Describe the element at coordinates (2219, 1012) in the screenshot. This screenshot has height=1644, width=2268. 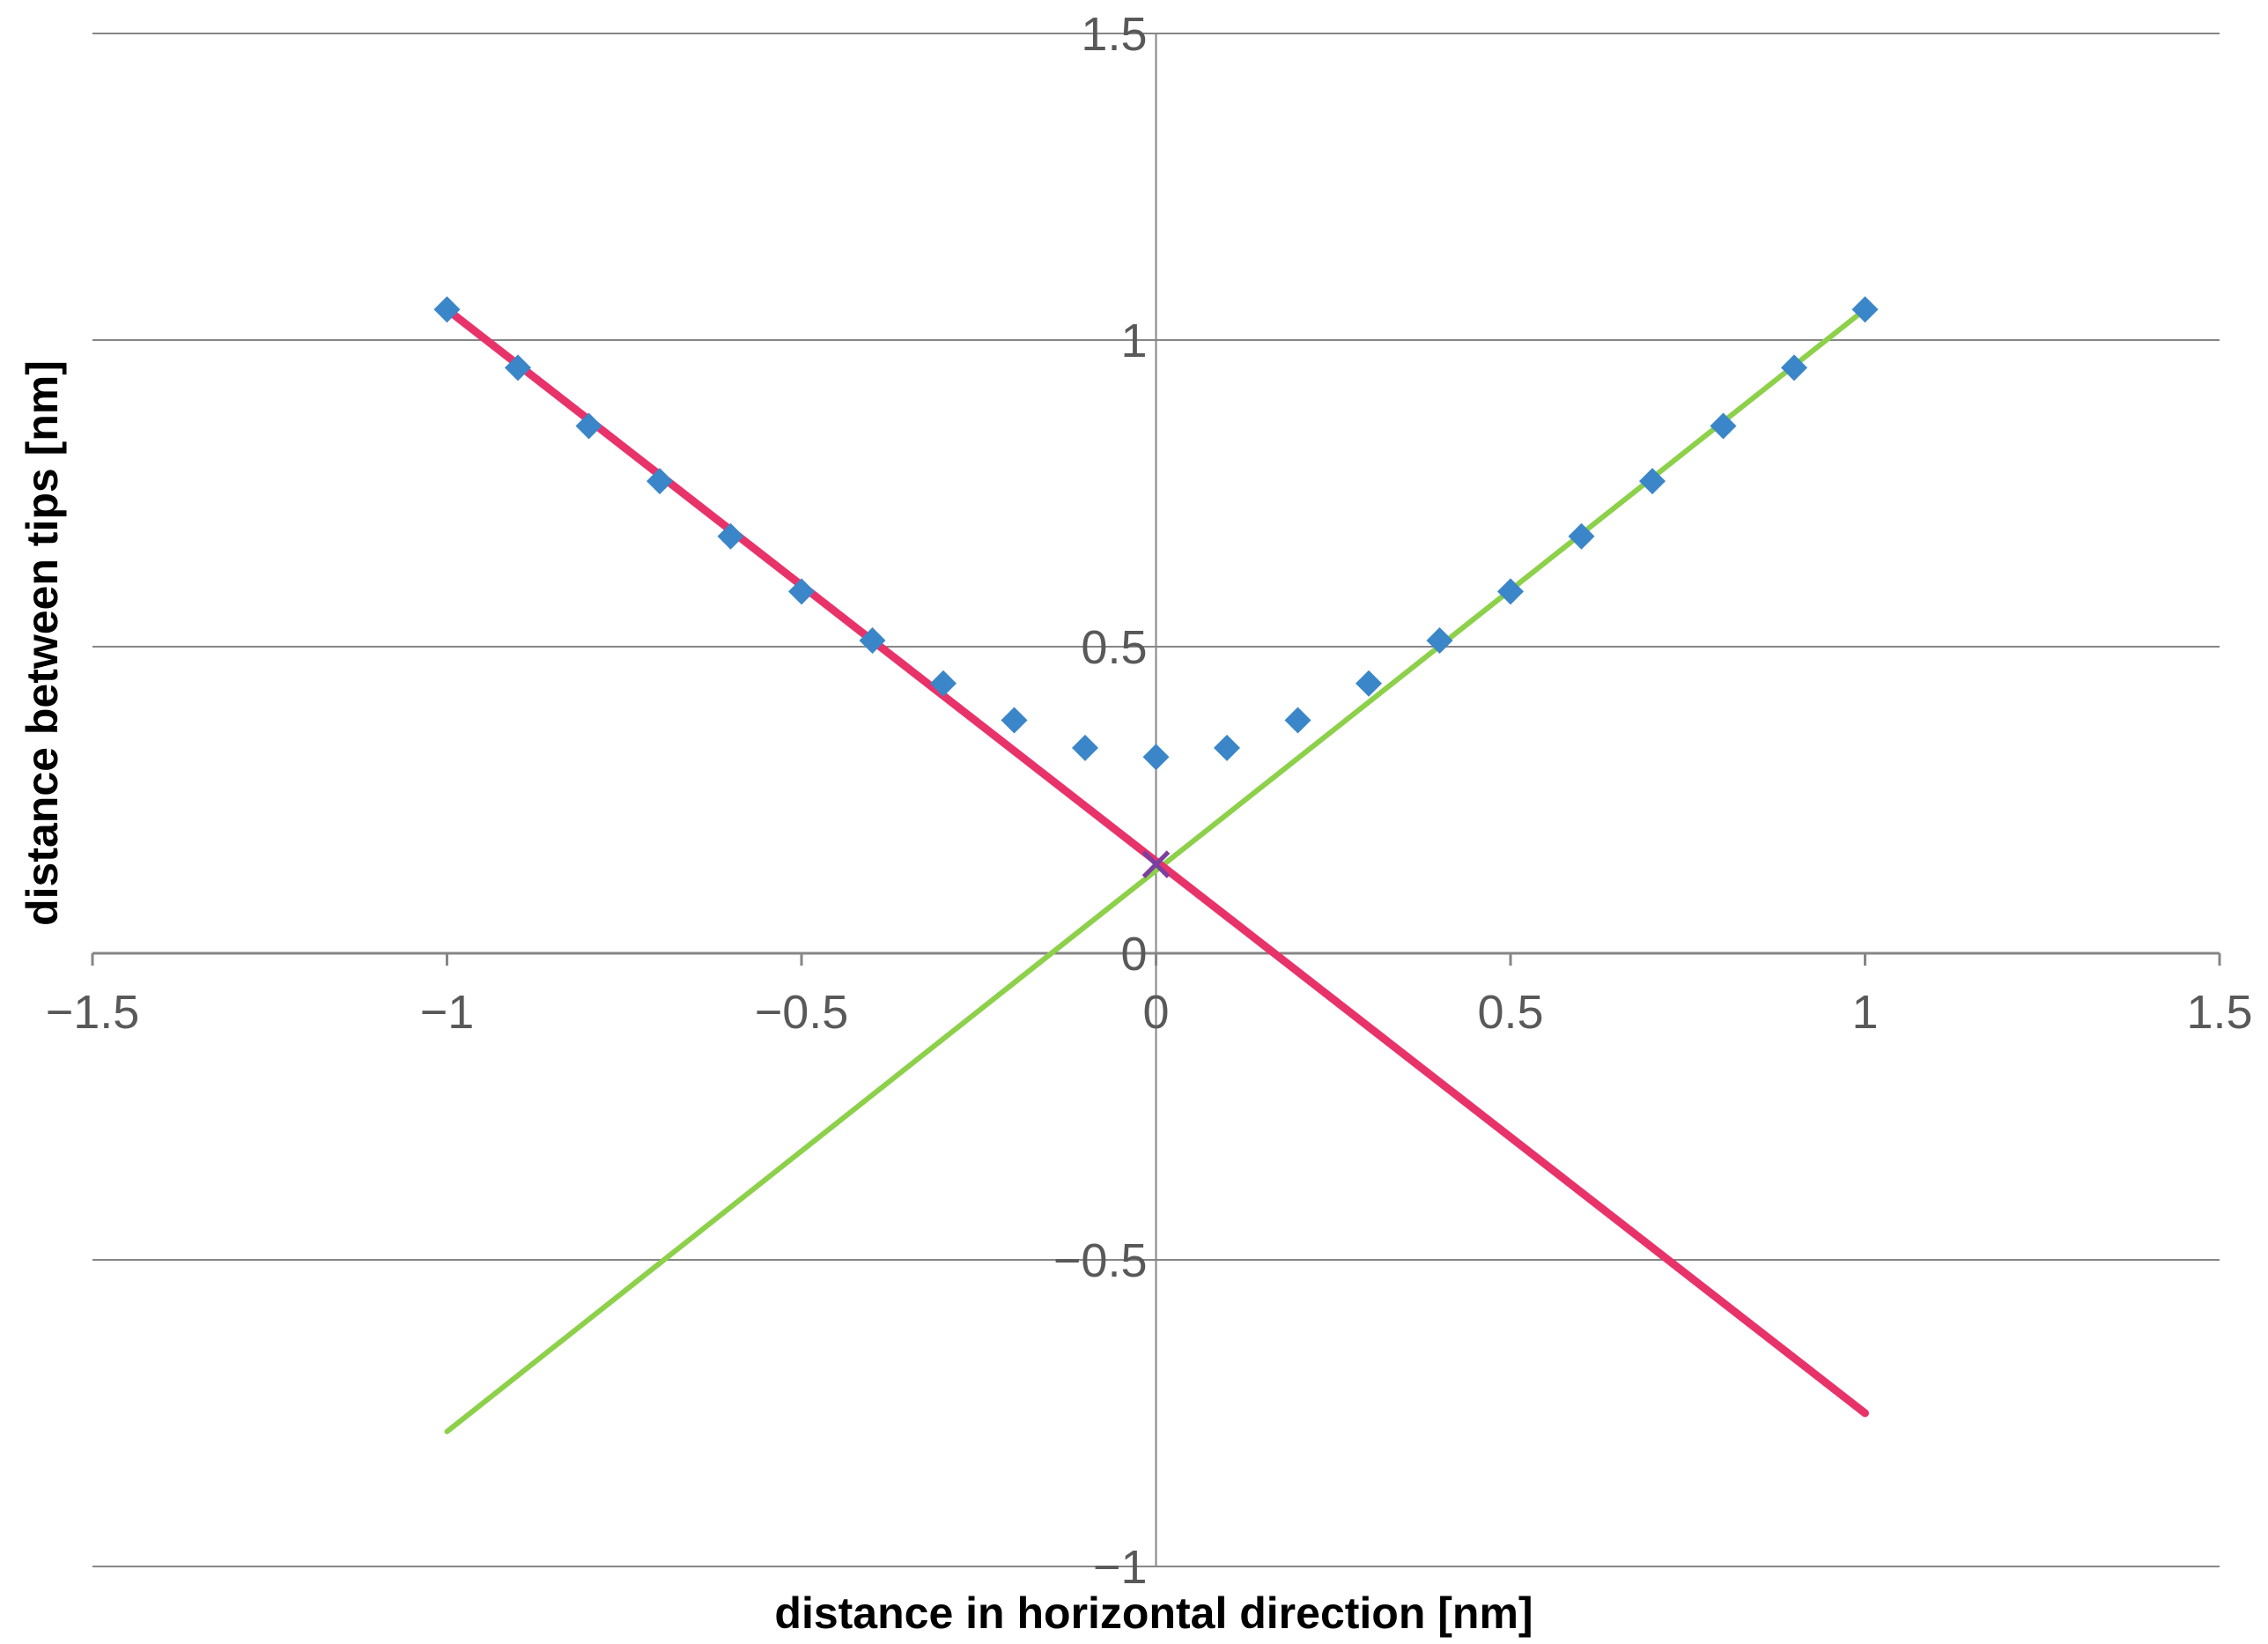
I see `x-tick-label: 1.5` at that location.